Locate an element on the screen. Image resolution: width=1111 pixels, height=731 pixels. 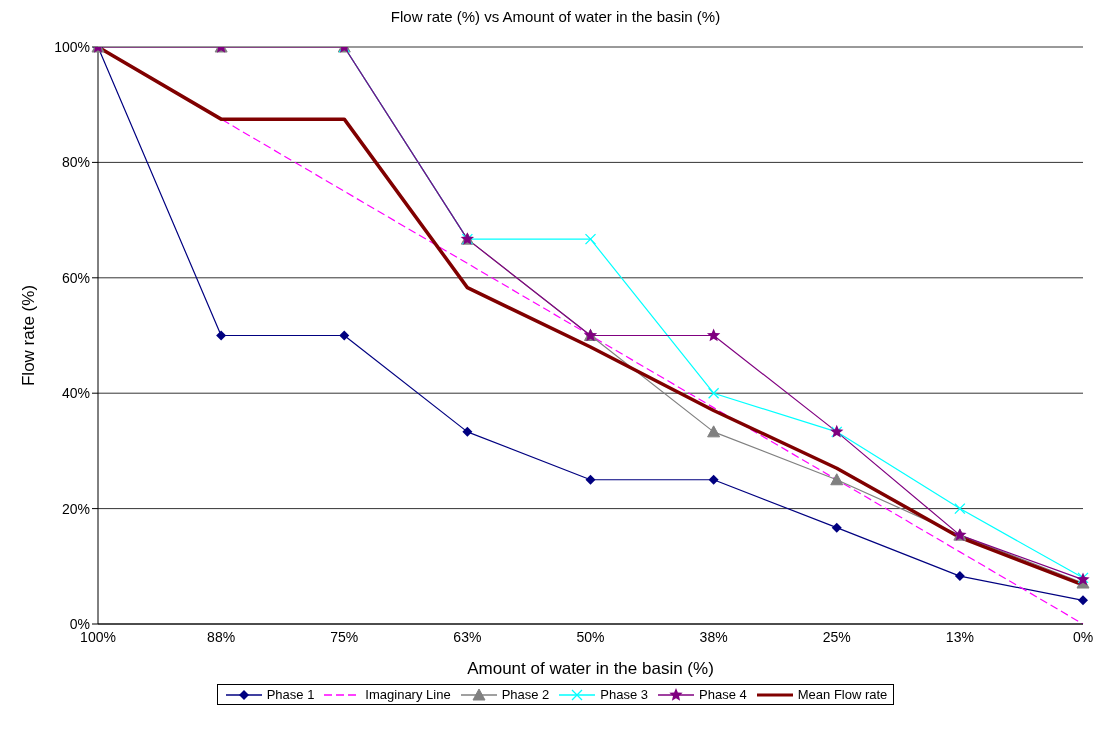
x-tick-label: 50% is located at coordinates (590, 636).